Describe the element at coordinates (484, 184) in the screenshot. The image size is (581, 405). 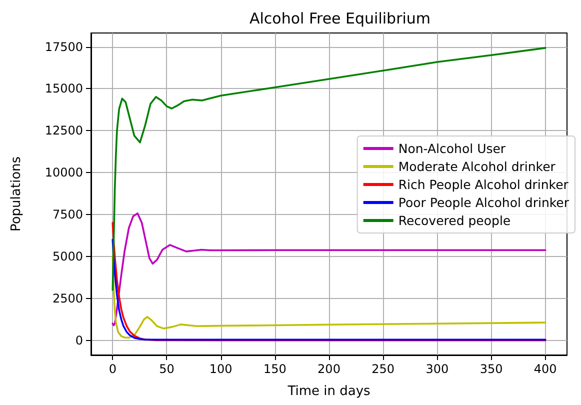
I see `legend-label: Rich People Alcohol drinker` at that location.